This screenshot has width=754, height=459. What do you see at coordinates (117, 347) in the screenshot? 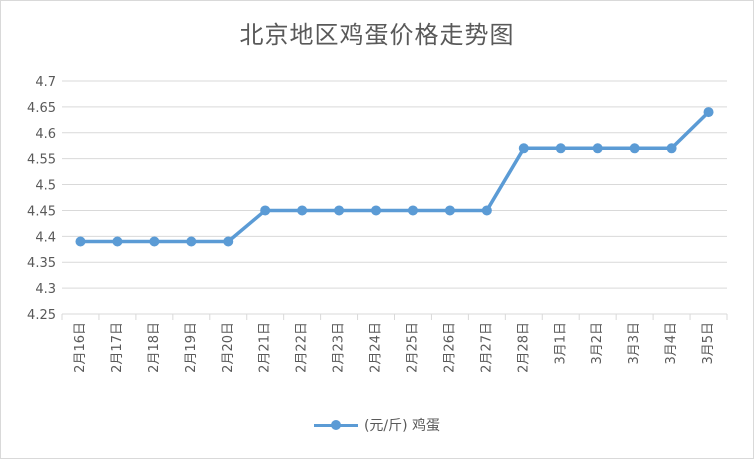
I see `x-tick-label: 2月17日` at bounding box center [117, 347].